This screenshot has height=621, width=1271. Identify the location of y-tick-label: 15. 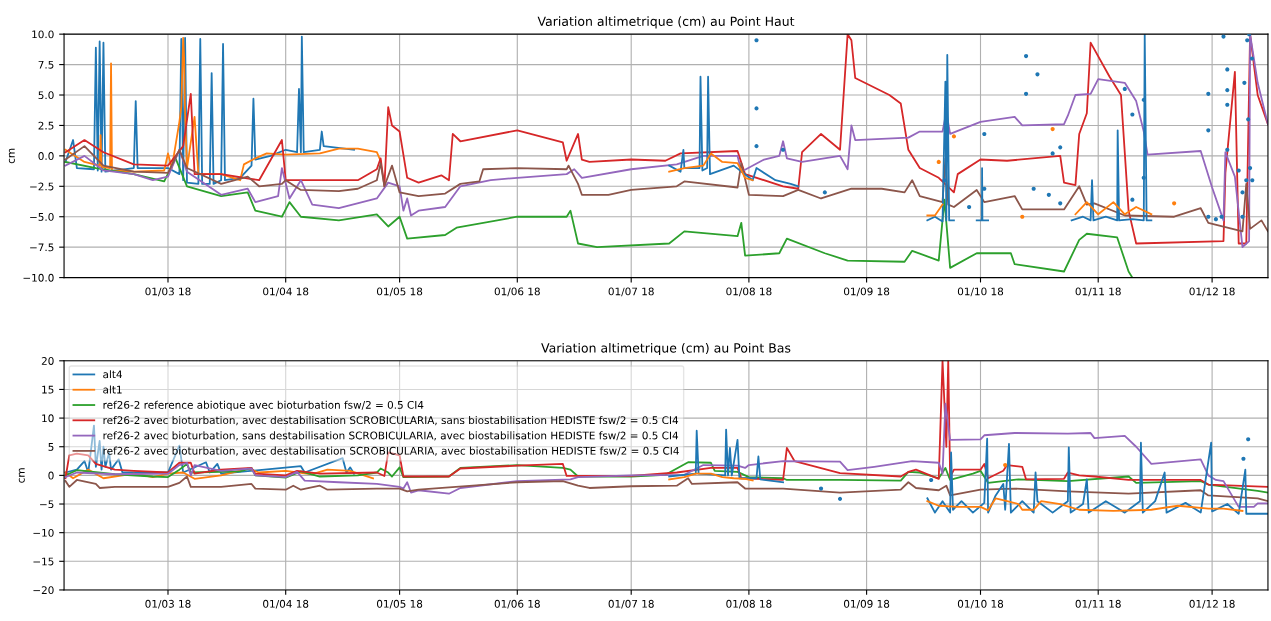
(48, 389).